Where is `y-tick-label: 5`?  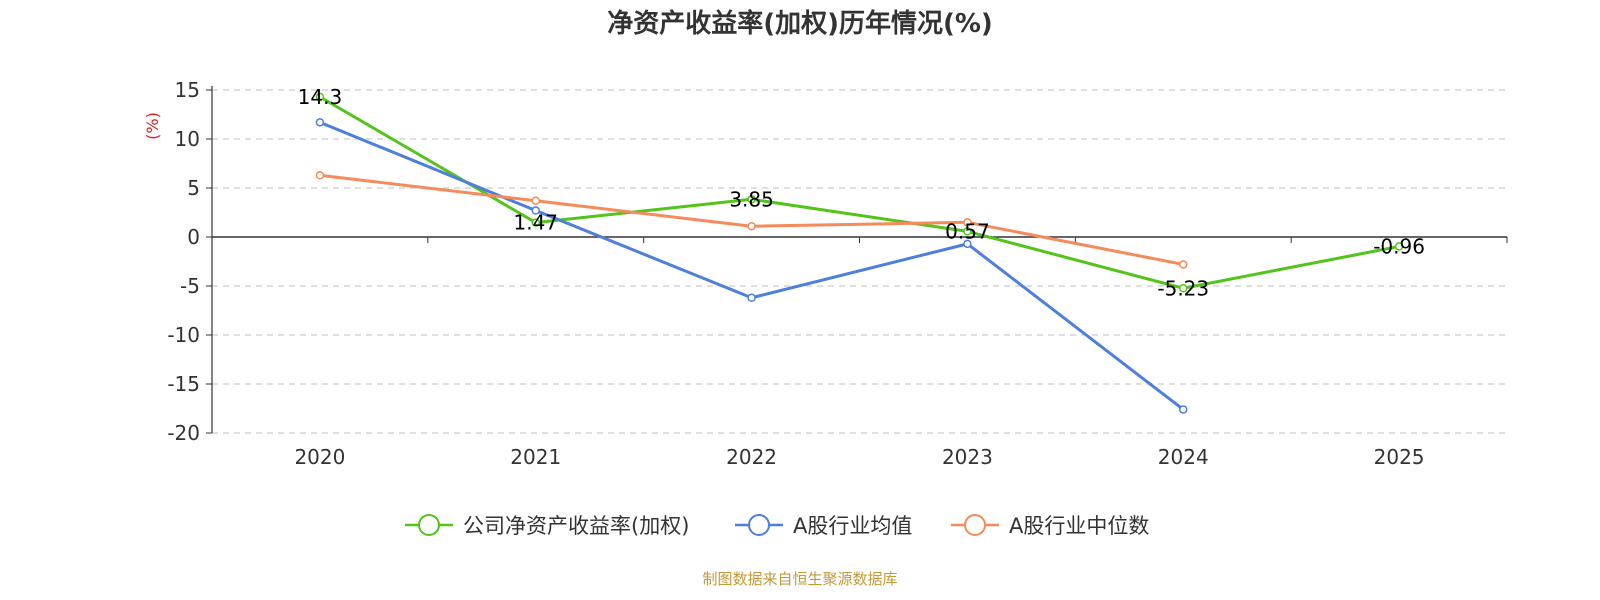 y-tick-label: 5 is located at coordinates (193, 188).